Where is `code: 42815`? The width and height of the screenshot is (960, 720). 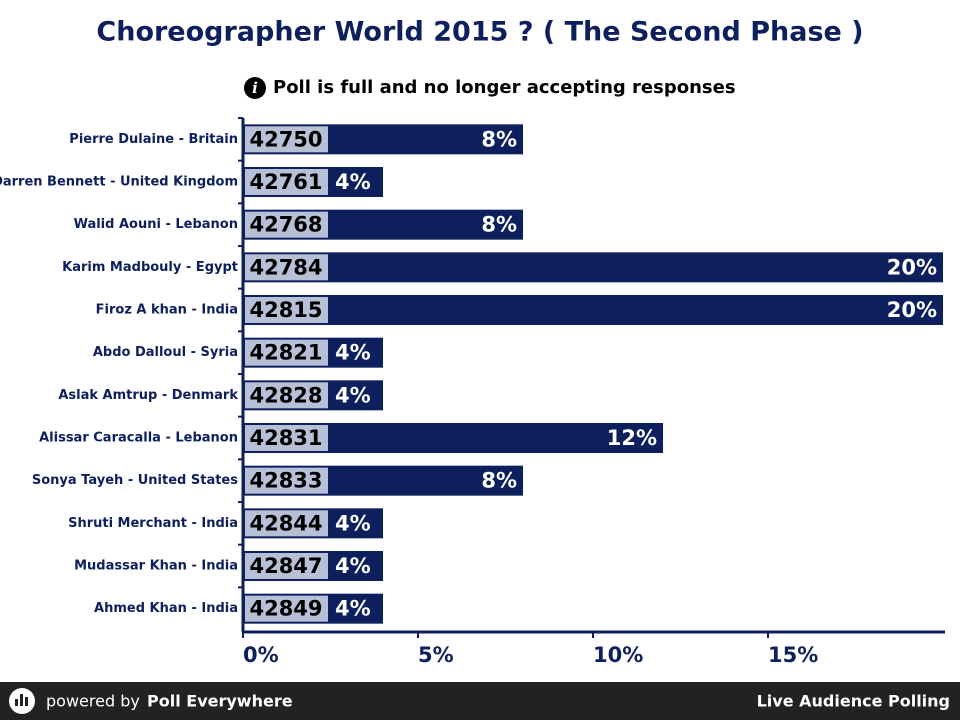
code: 42815 is located at coordinates (285, 310).